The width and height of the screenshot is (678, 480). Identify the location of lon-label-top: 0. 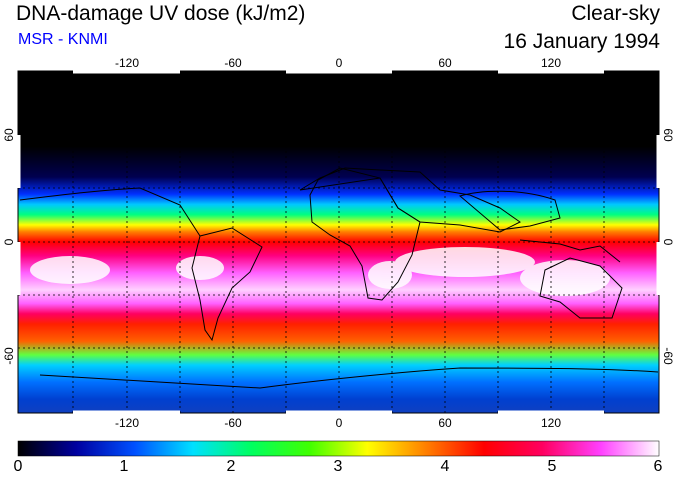
(339, 63).